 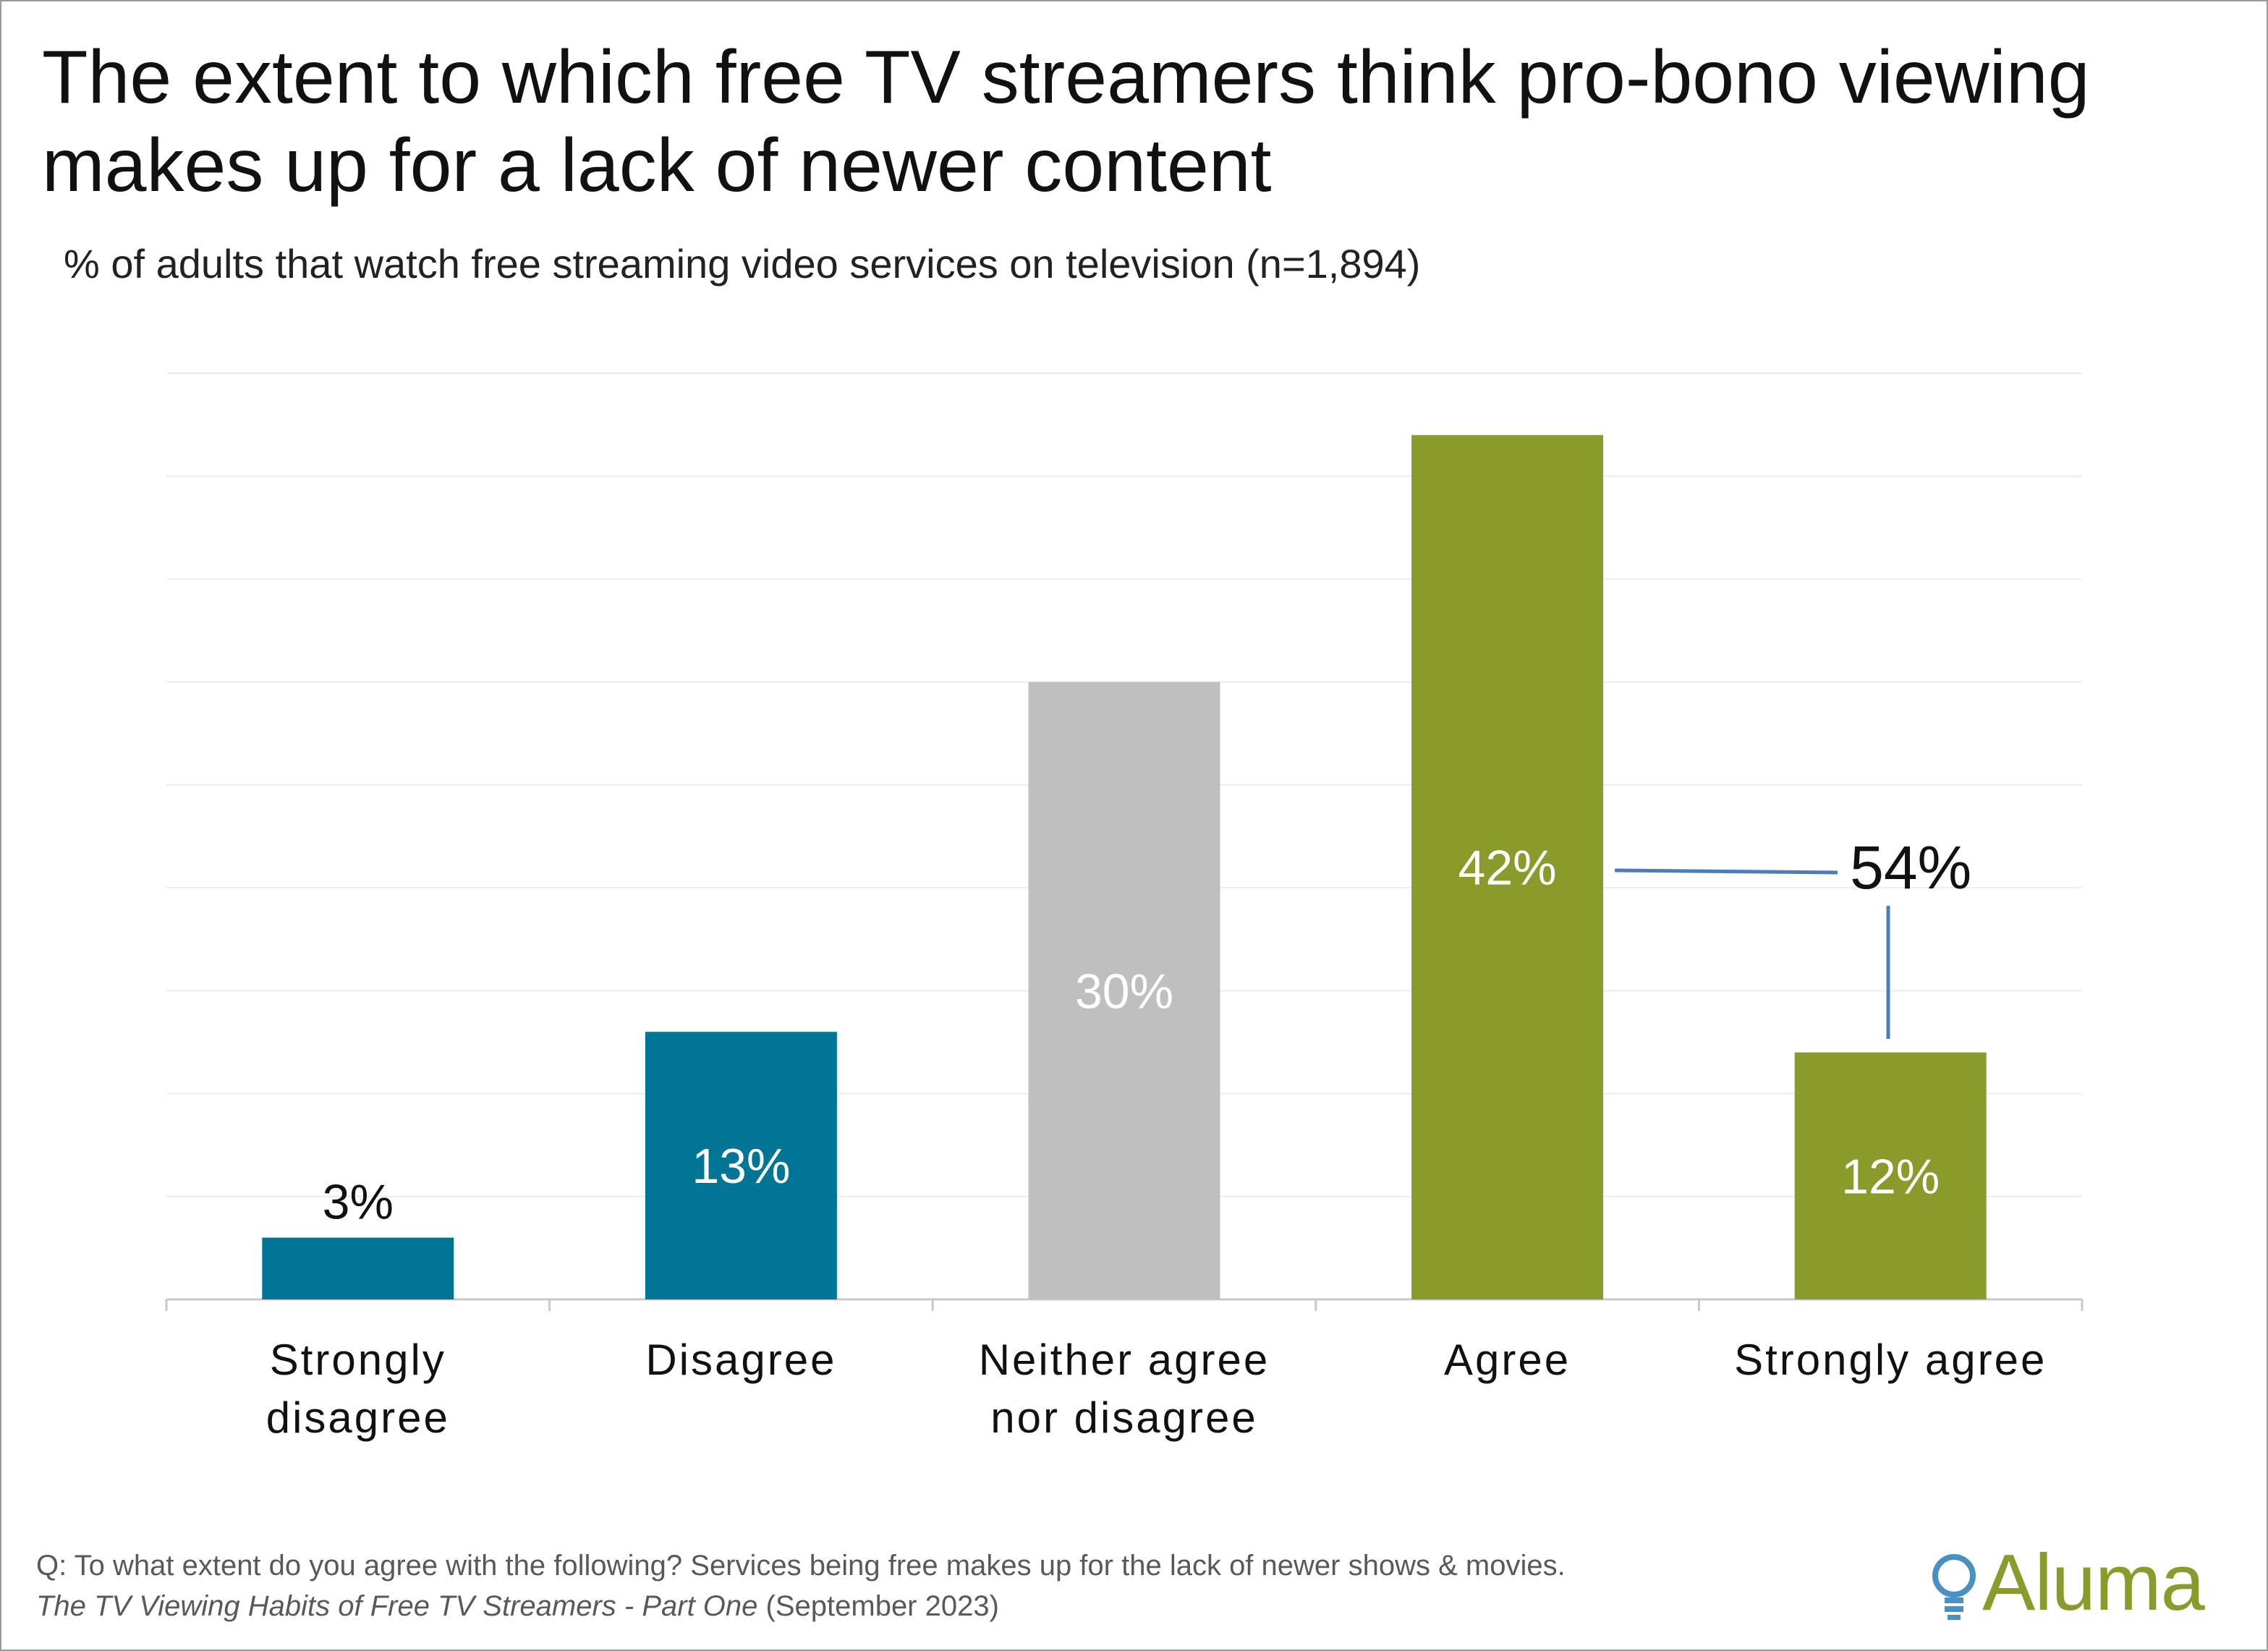 I want to click on x-tick-label: Agree, so click(x=1507, y=1360).